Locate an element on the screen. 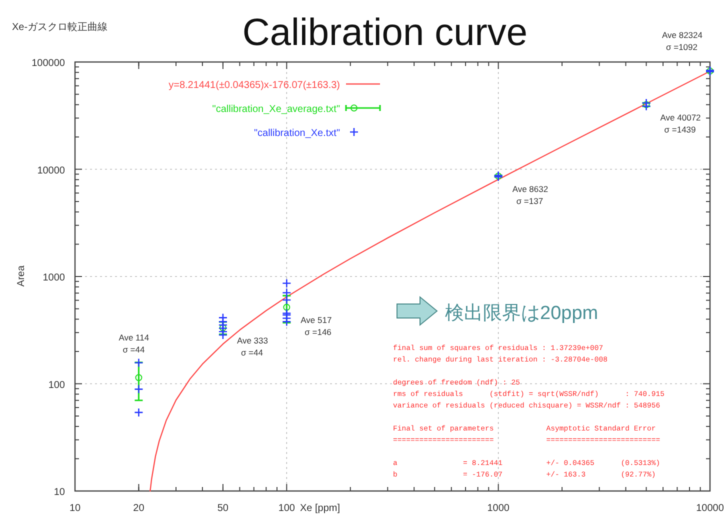 The width and height of the screenshot is (727, 524). annotation: 検出限界は20ppm is located at coordinates (521, 313).